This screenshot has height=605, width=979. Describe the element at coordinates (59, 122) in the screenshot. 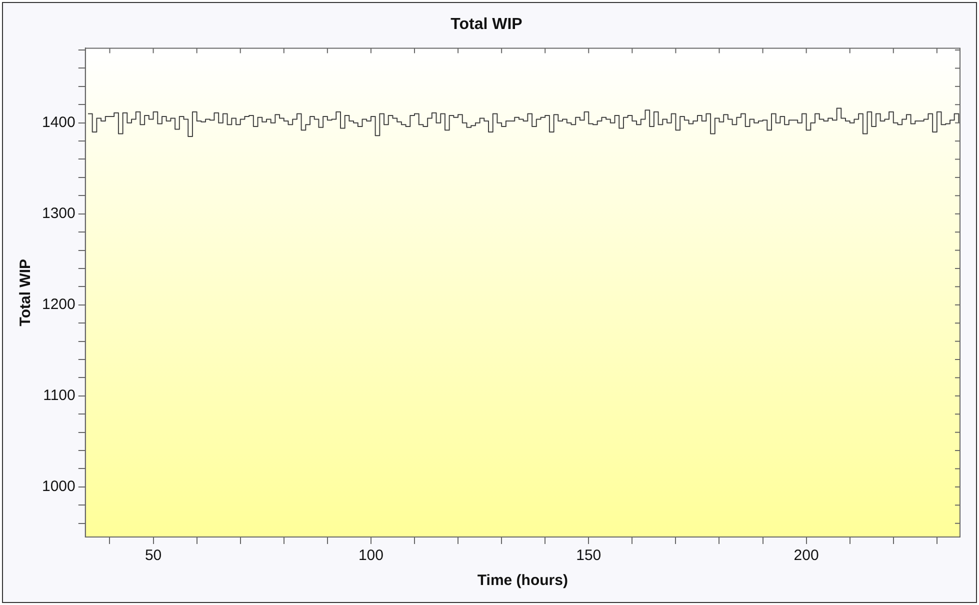

I see `y-tick-label: 1400` at that location.